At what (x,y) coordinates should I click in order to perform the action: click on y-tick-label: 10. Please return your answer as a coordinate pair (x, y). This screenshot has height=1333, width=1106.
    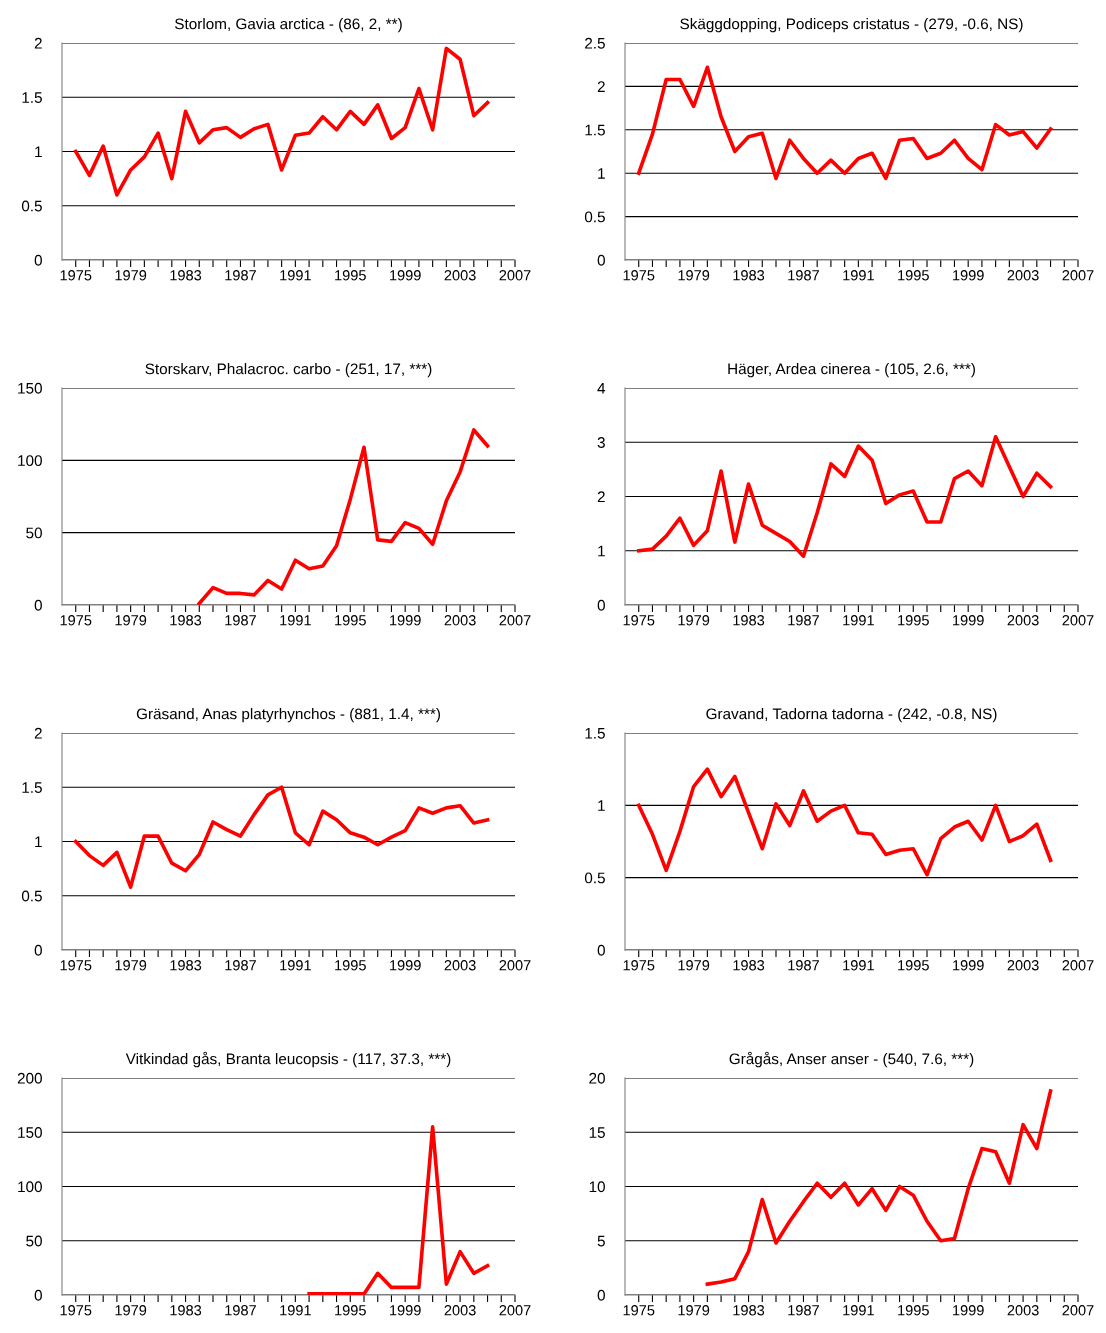
    Looking at the image, I should click on (597, 1187).